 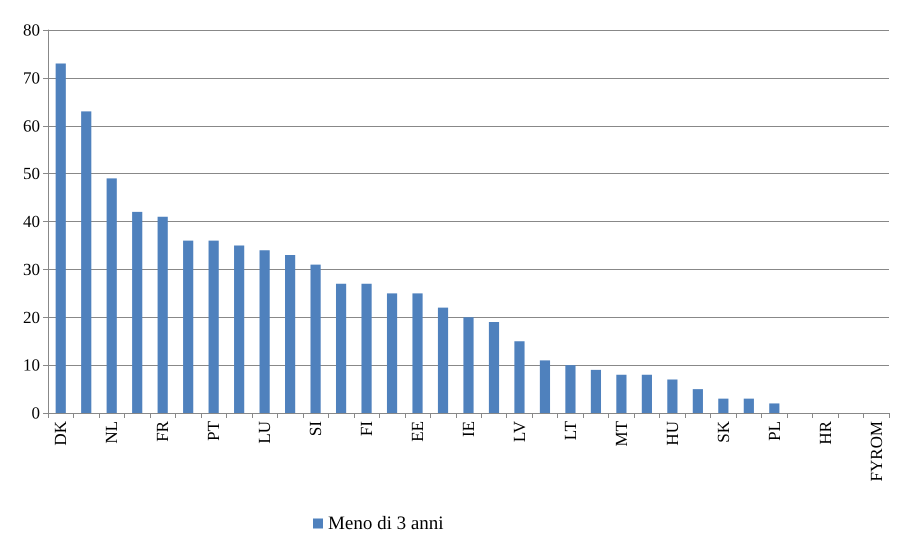 What do you see at coordinates (36, 413) in the screenshot?
I see `y-tick-label: 0` at bounding box center [36, 413].